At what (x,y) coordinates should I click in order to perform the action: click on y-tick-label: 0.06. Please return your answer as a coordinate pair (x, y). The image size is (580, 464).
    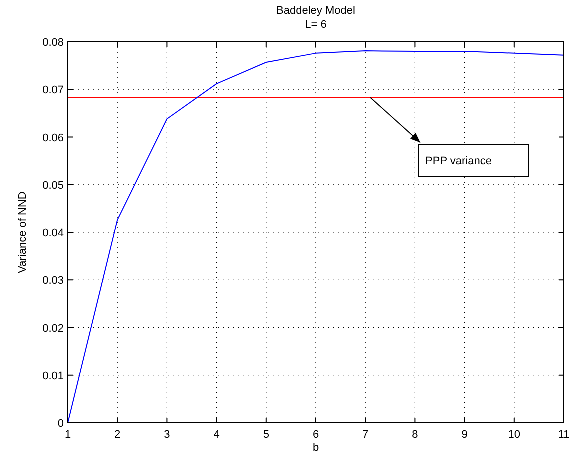
    Looking at the image, I should click on (53, 138).